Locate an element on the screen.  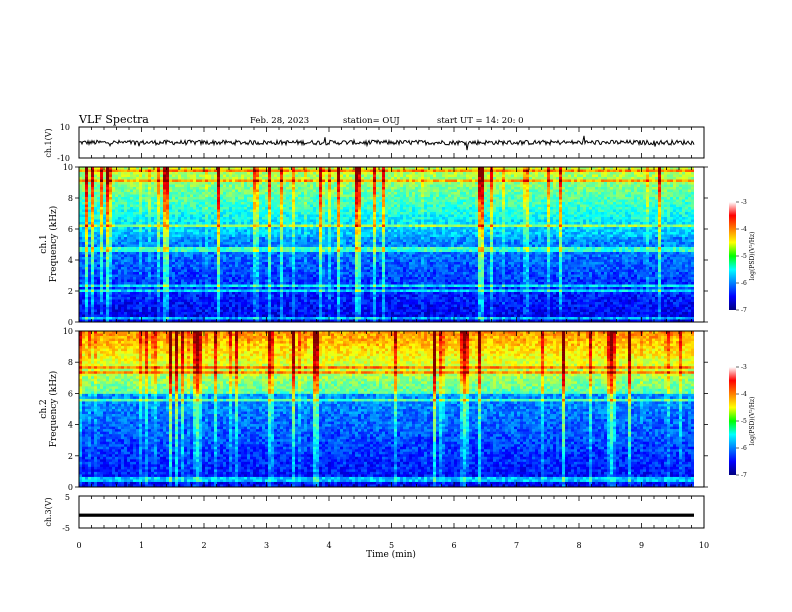
ch1-colorbar-gradient is located at coordinates (732, 256).